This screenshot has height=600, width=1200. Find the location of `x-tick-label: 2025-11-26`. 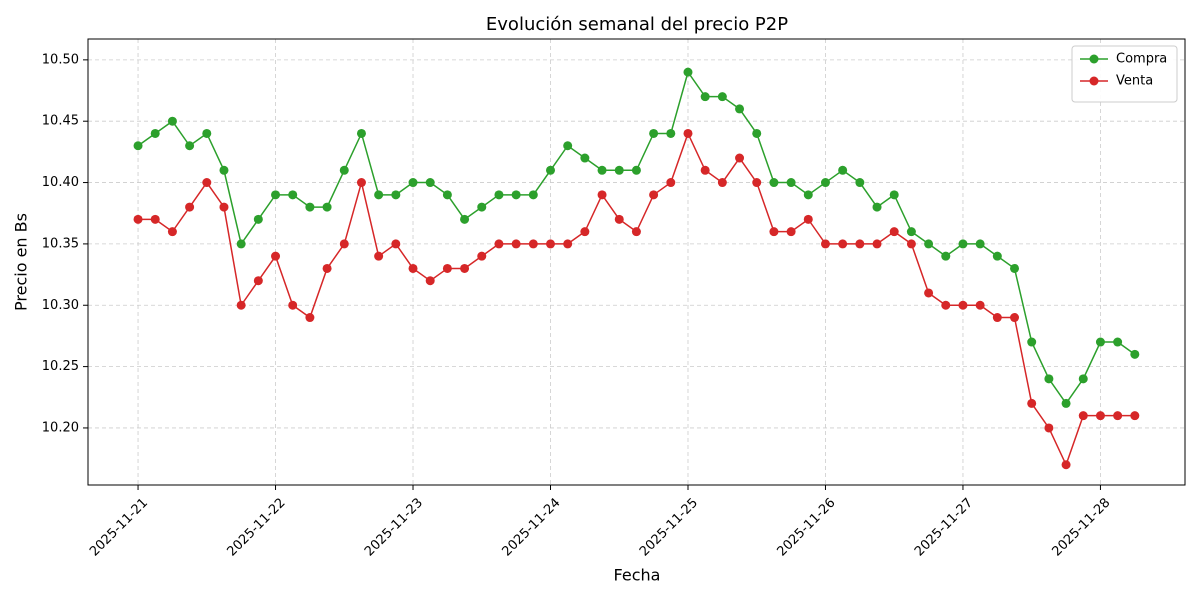

x-tick-label: 2025-11-26 is located at coordinates (806, 527).